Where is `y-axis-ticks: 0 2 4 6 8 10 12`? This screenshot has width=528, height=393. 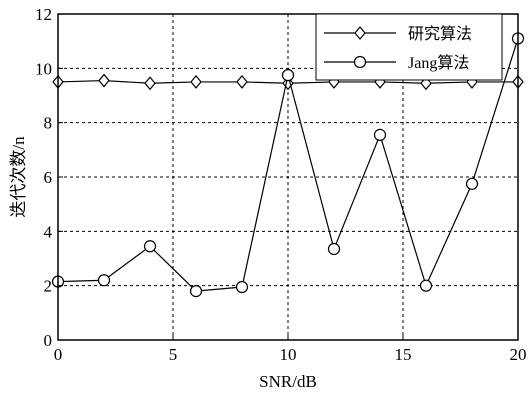 y-axis-ticks: 0 2 4 6 8 10 12 is located at coordinates (49, 177).